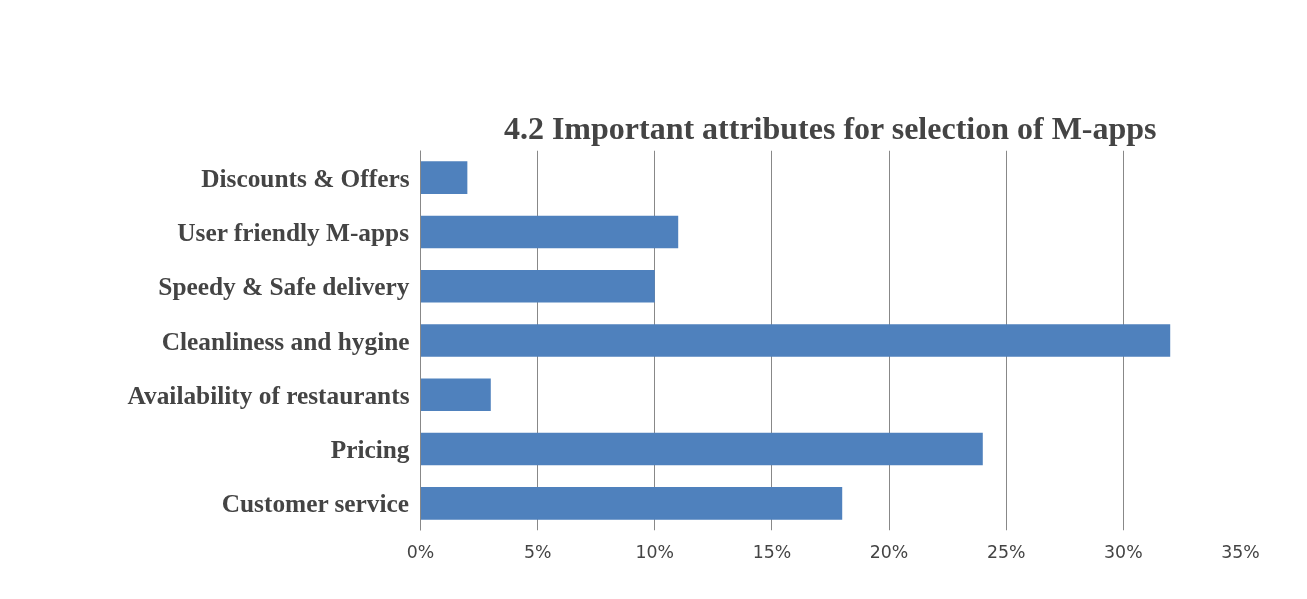 The width and height of the screenshot is (1307, 599). I want to click on y-tick-label: Discounts & Offers, so click(305, 177).